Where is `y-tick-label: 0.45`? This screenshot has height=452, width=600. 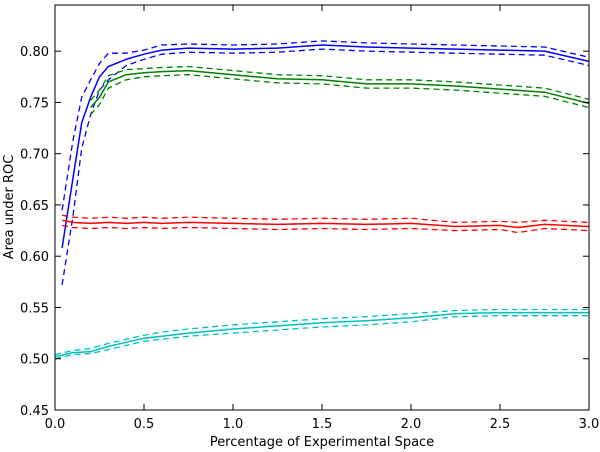
y-tick-label: 0.45 is located at coordinates (34, 411).